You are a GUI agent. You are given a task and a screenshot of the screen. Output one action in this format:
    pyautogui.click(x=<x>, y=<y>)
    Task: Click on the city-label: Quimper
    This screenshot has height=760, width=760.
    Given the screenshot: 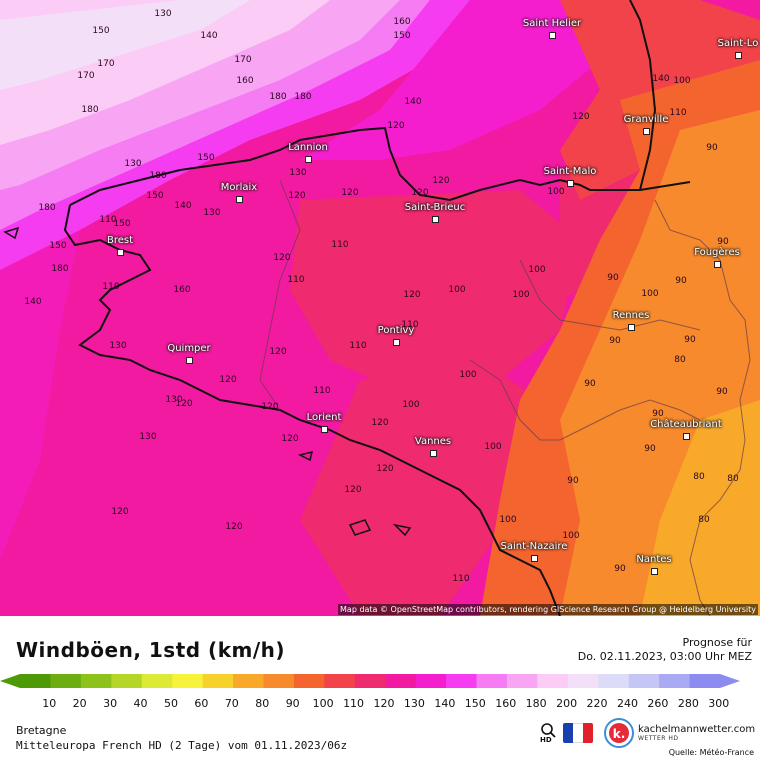 What is the action you would take?
    pyautogui.click(x=189, y=348)
    